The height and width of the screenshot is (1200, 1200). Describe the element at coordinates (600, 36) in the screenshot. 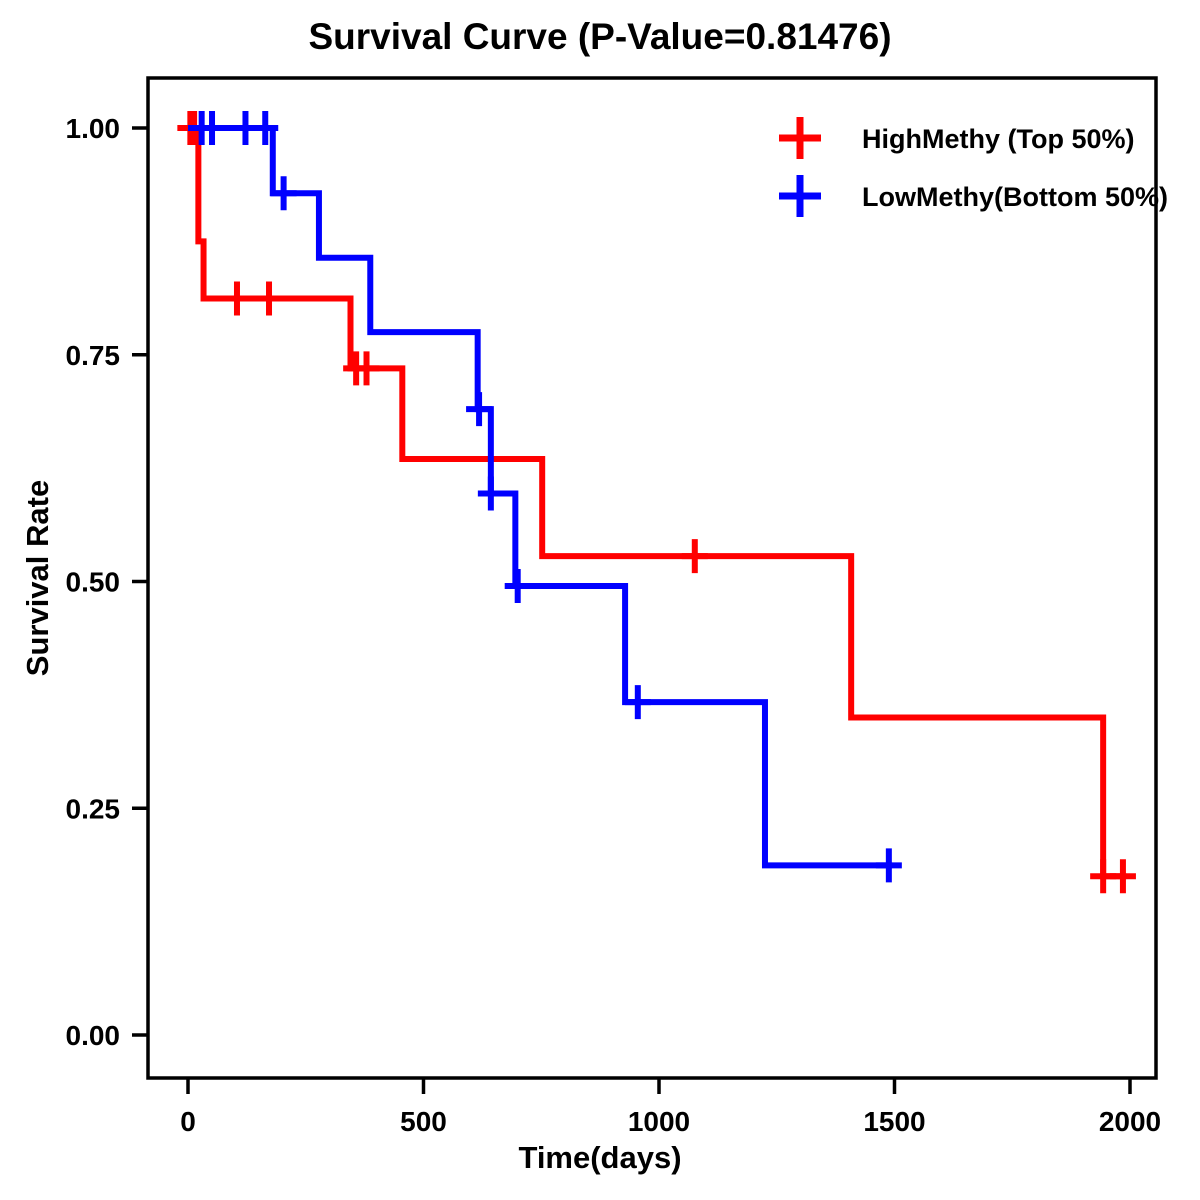

I see `page-title: Survival Curve (P-Value=0.81476)` at that location.